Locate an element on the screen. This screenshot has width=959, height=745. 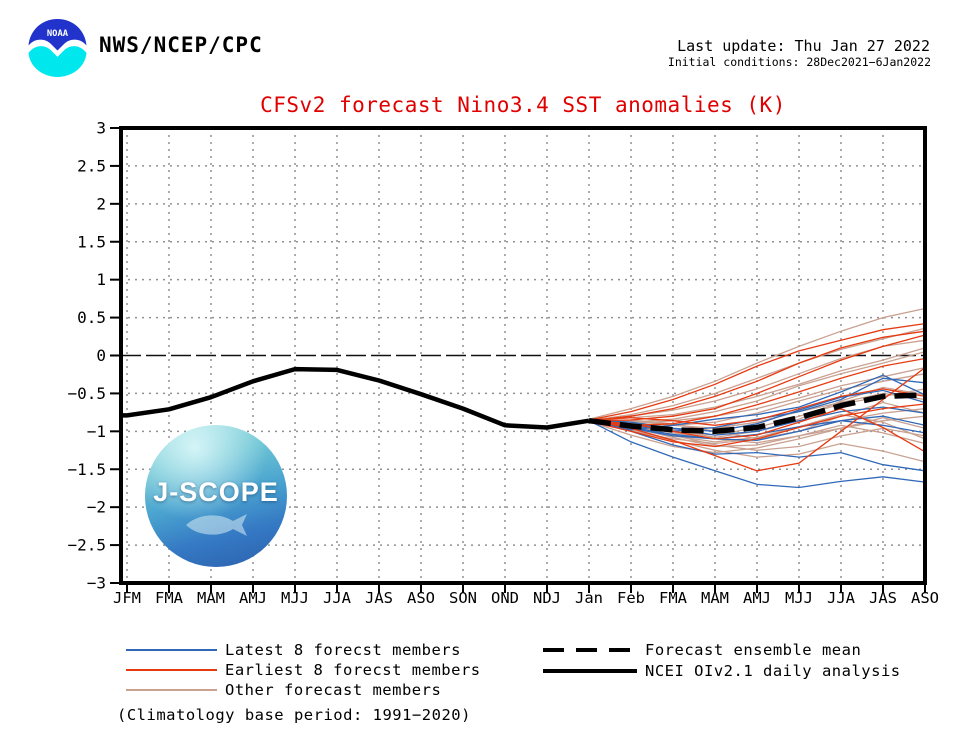
noaa-logo-sea is located at coordinates (57, 61).